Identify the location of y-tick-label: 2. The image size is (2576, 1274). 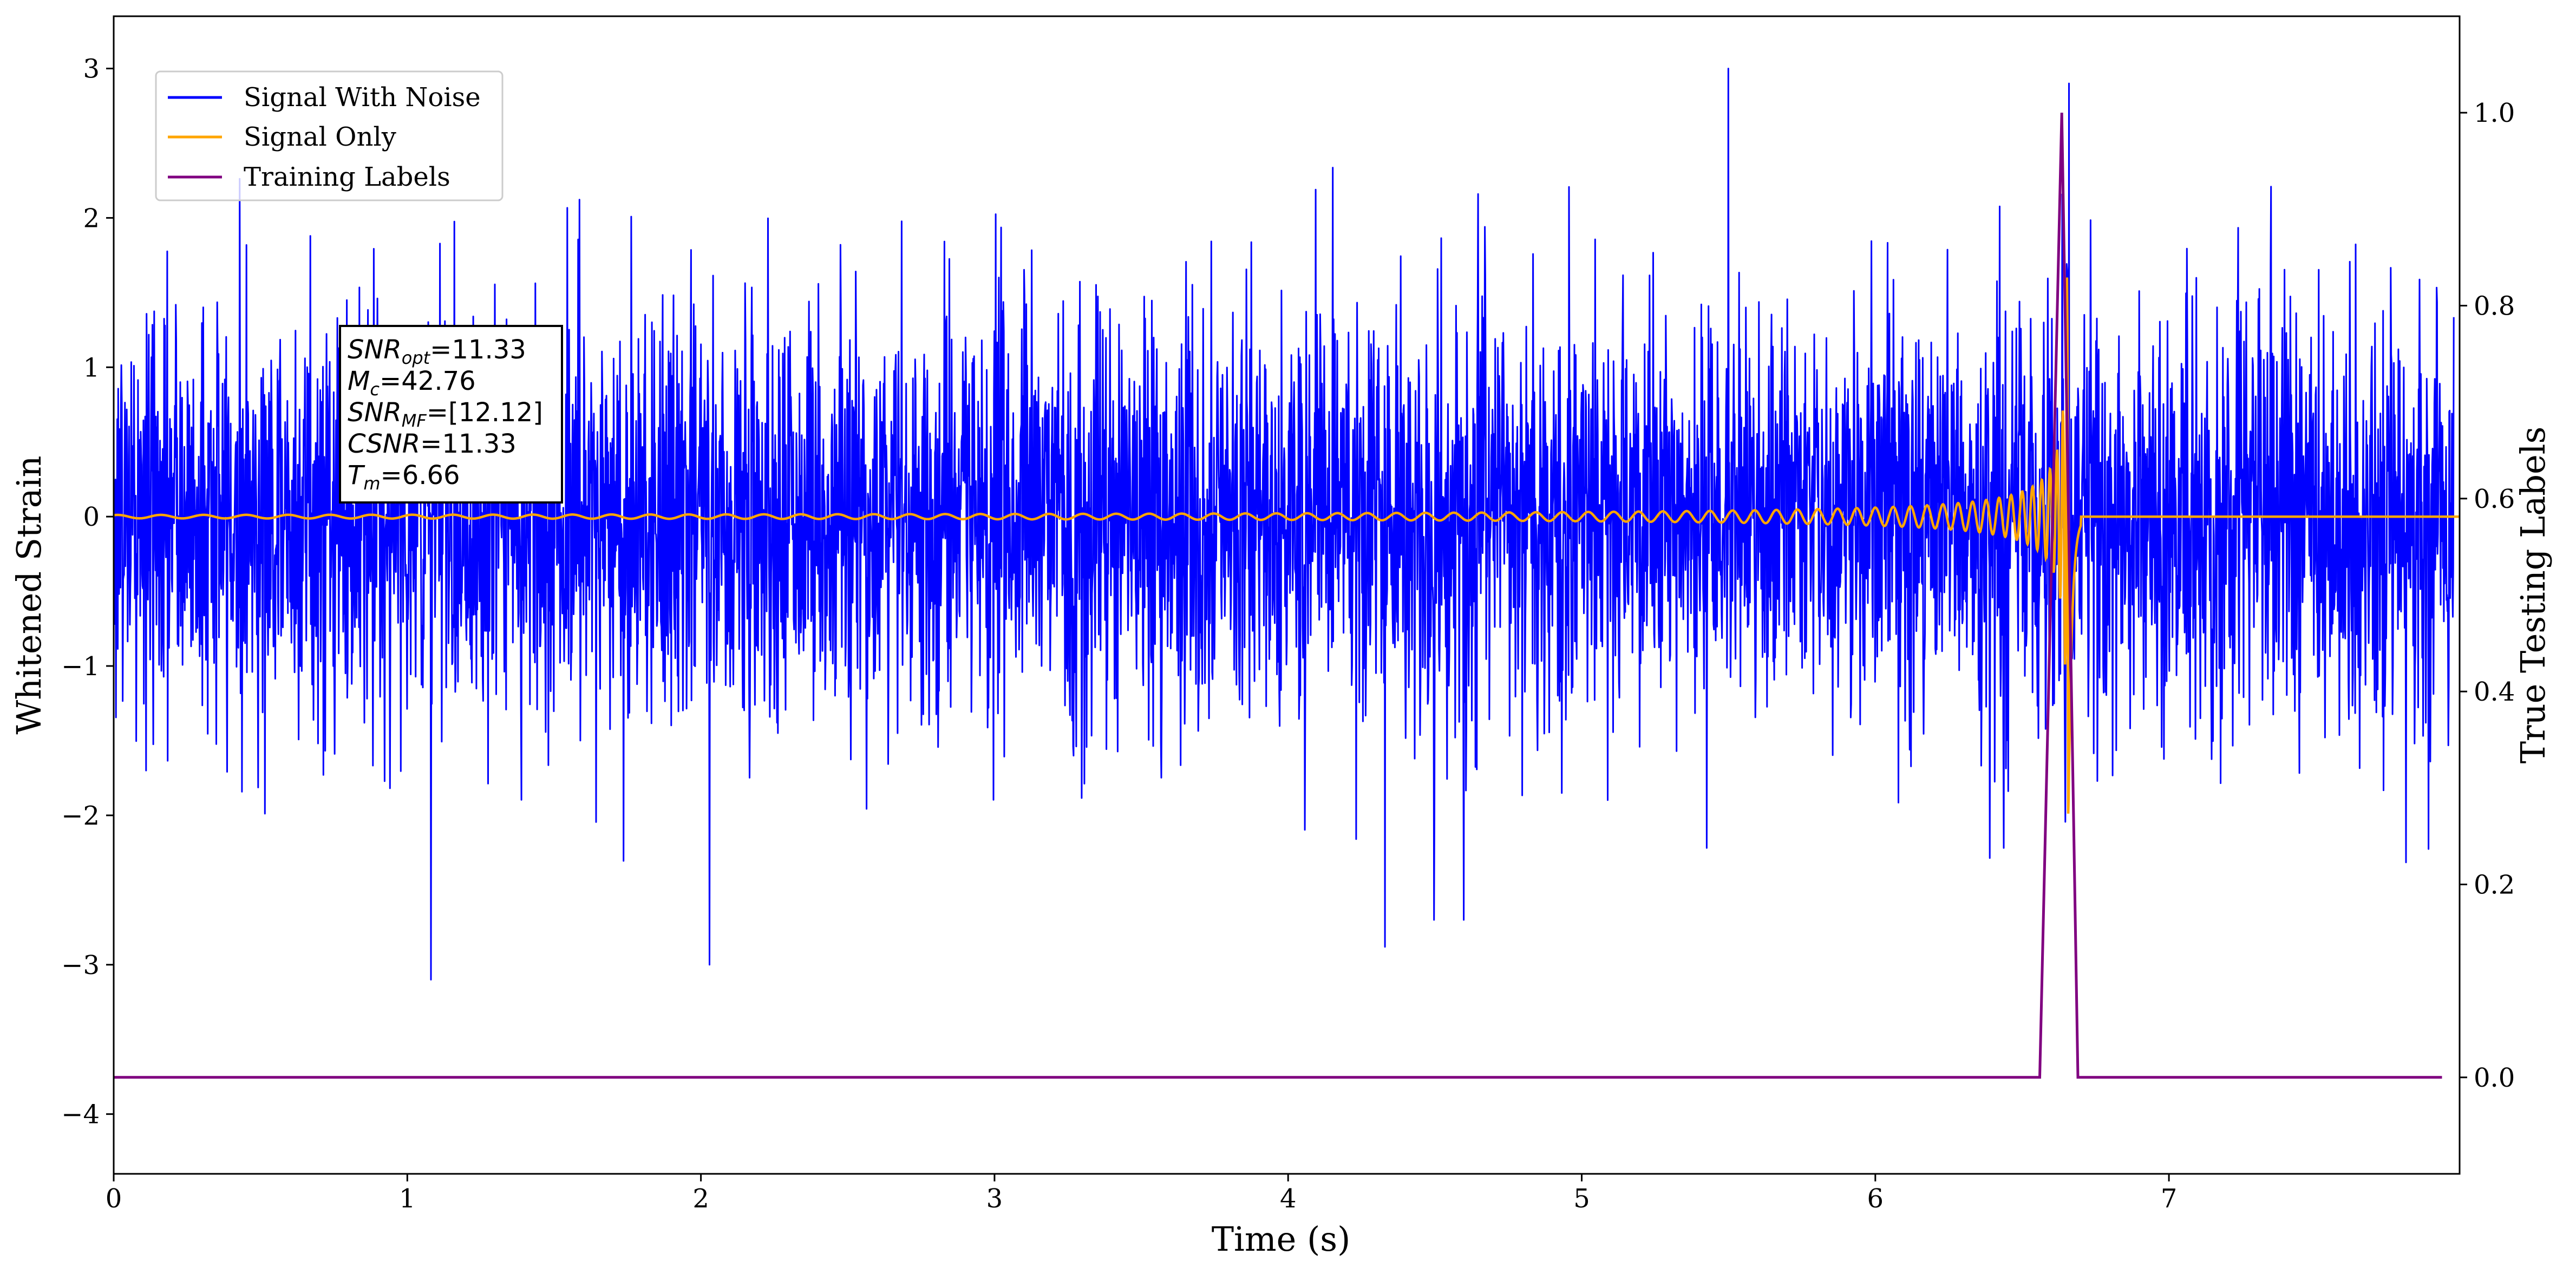
(92, 218).